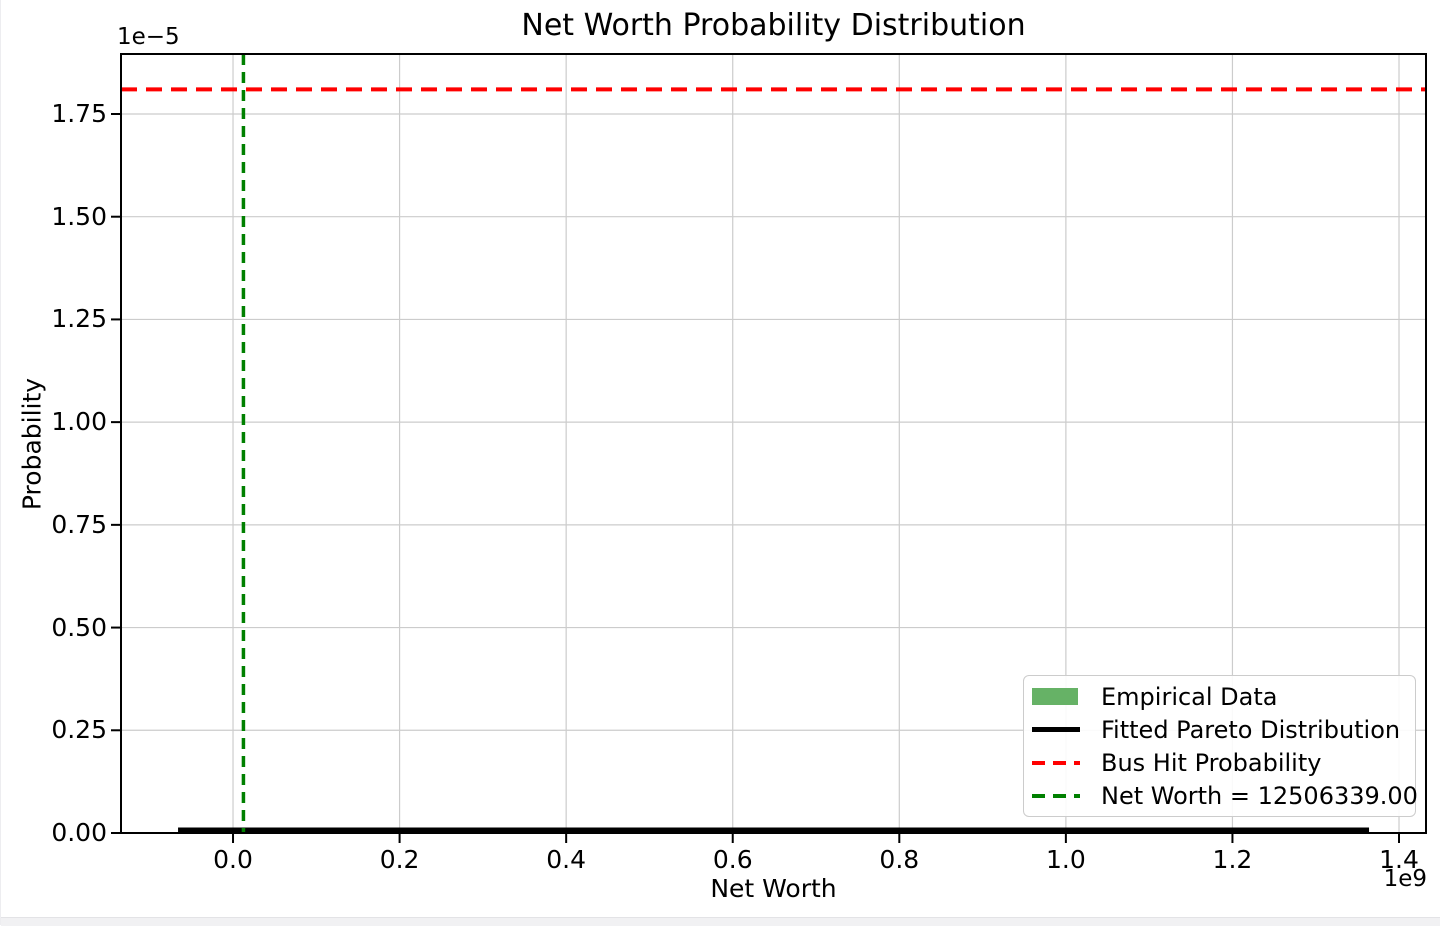 The width and height of the screenshot is (1440, 926). I want to click on legend-item-fitted-pareto: Fitted Pareto Distribution, so click(1223, 729).